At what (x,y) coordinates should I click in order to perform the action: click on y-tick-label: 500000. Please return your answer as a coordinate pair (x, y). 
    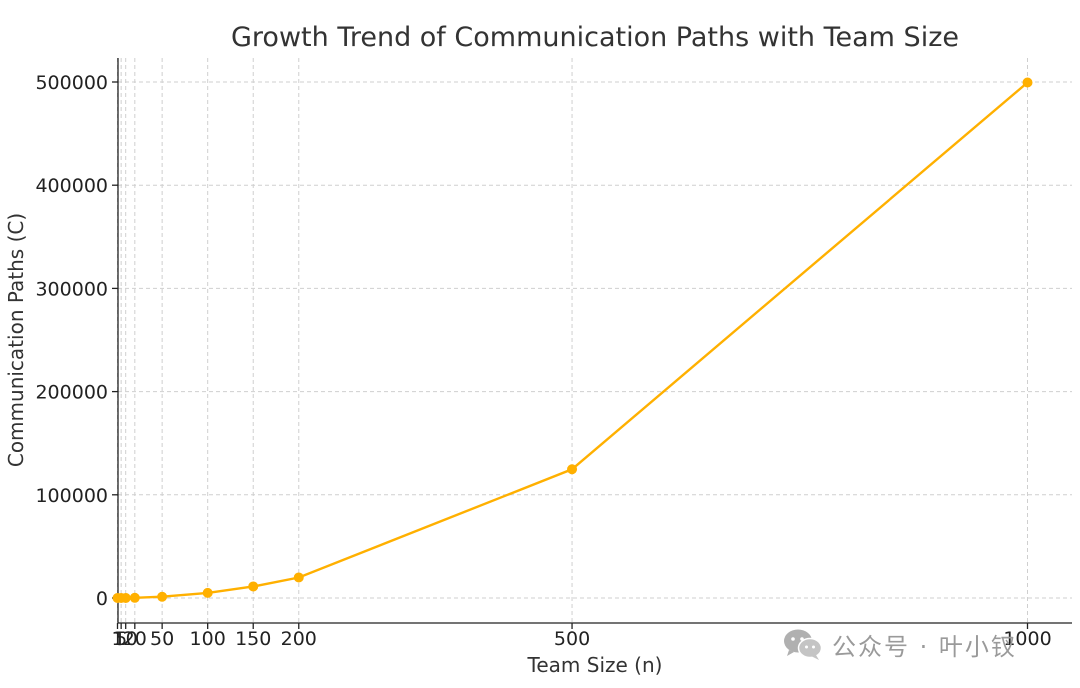
    Looking at the image, I should click on (71, 83).